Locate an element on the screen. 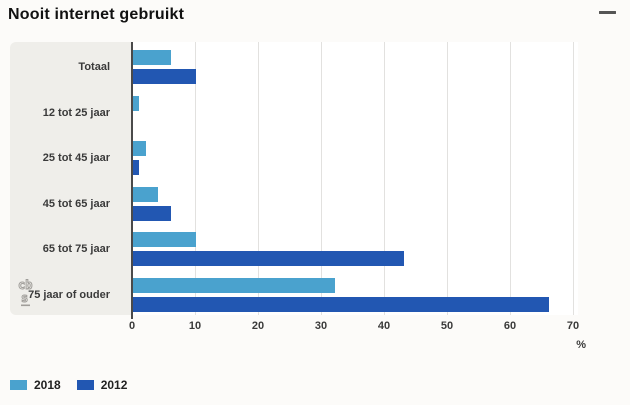 The width and height of the screenshot is (630, 405). category-label: 45 tot 65 jaar is located at coordinates (76, 203).